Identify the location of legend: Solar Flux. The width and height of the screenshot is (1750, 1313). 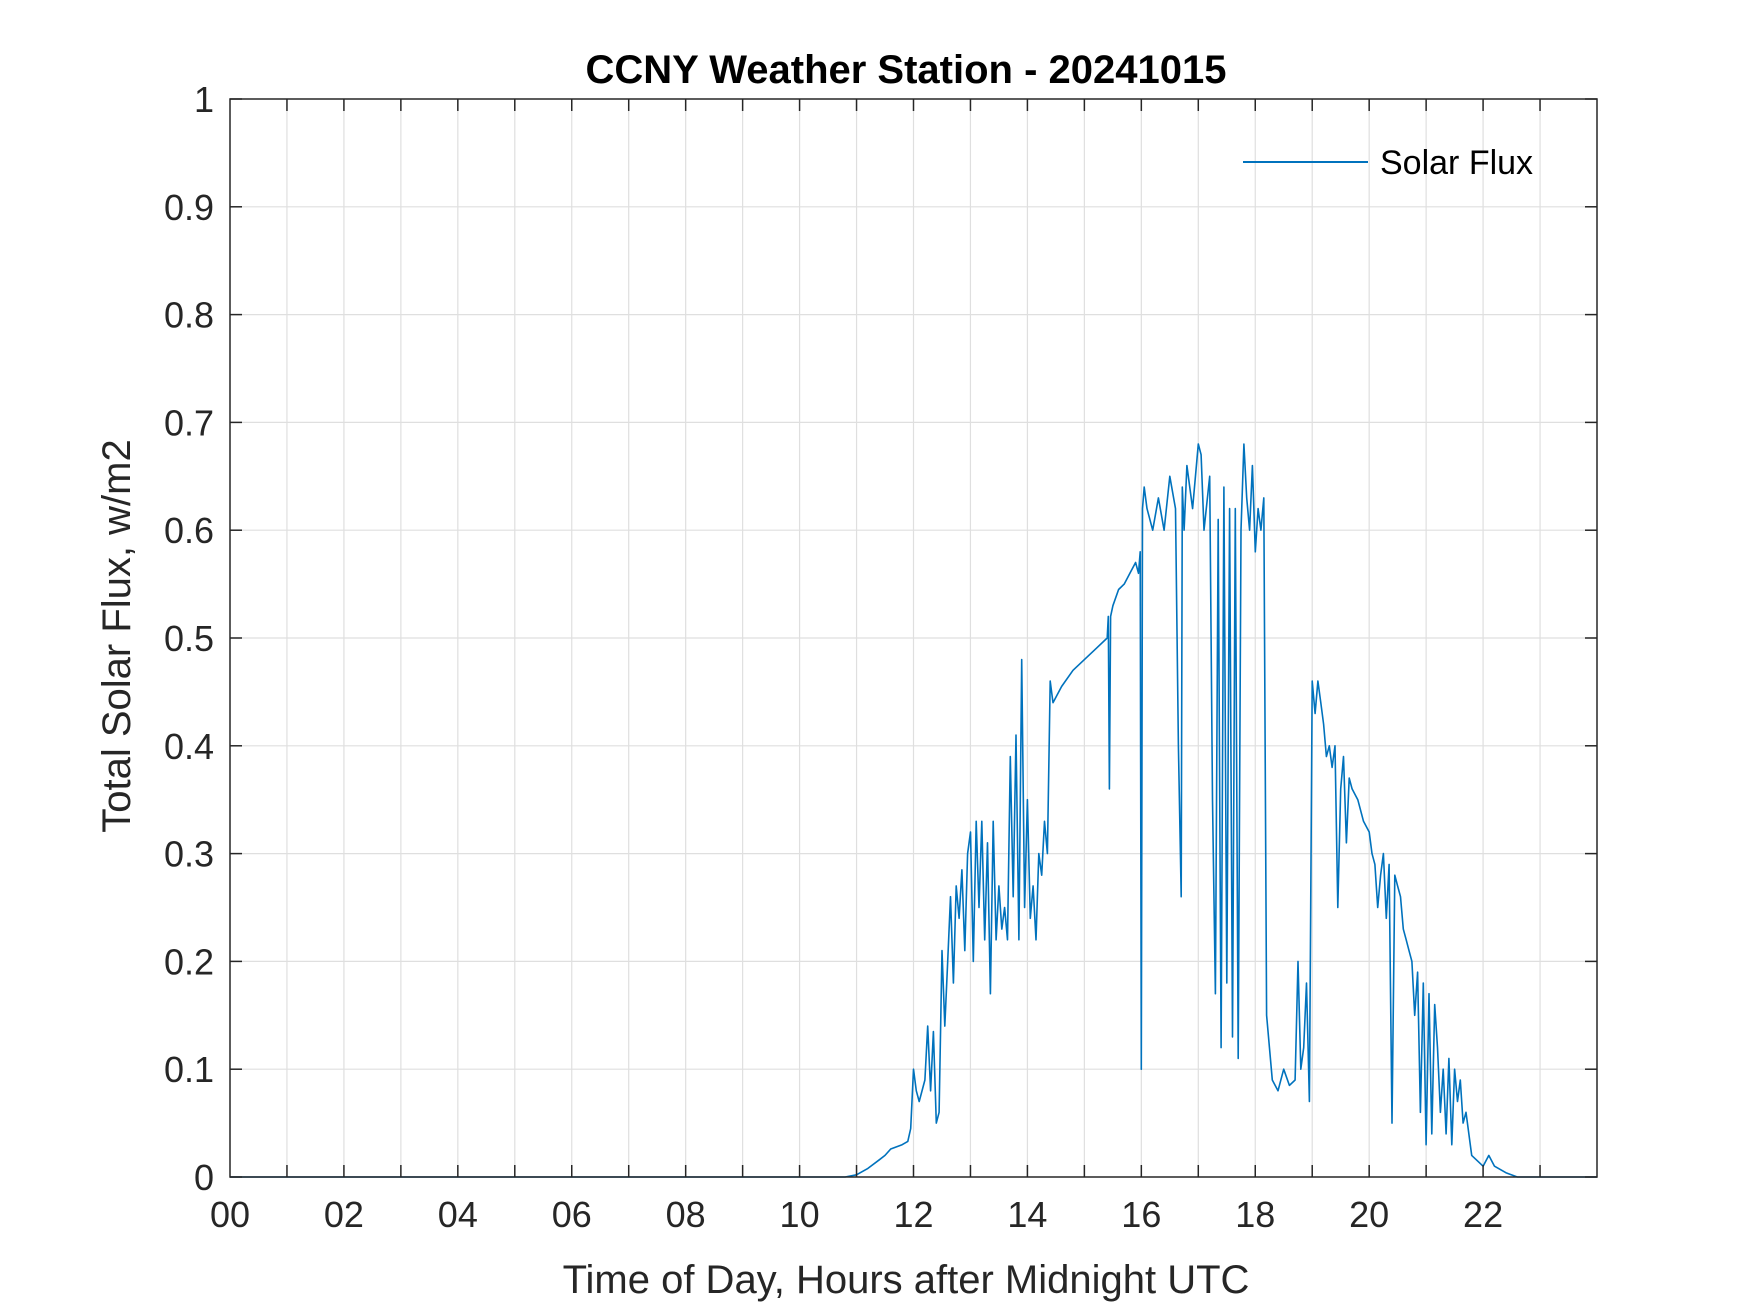
(1388, 163).